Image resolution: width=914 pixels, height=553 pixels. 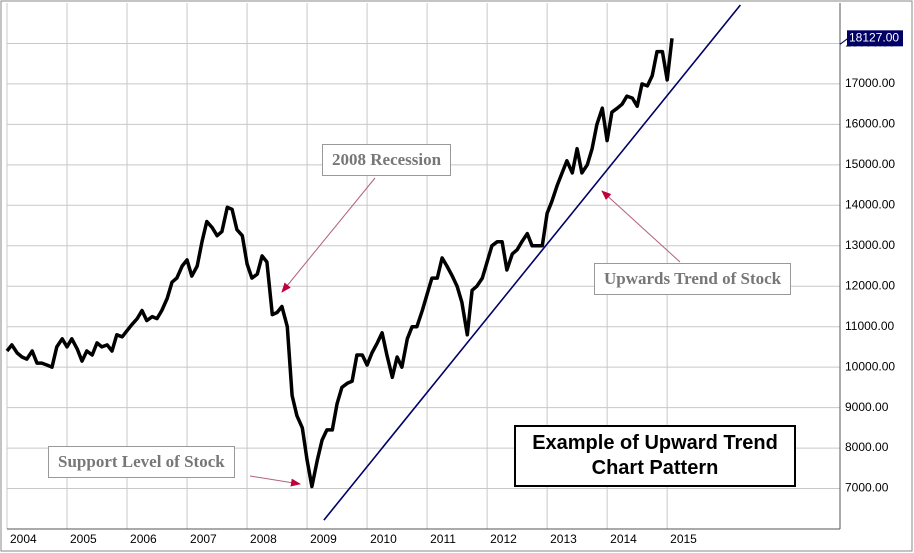 I want to click on y-tick-label: 7000.00, so click(x=867, y=488).